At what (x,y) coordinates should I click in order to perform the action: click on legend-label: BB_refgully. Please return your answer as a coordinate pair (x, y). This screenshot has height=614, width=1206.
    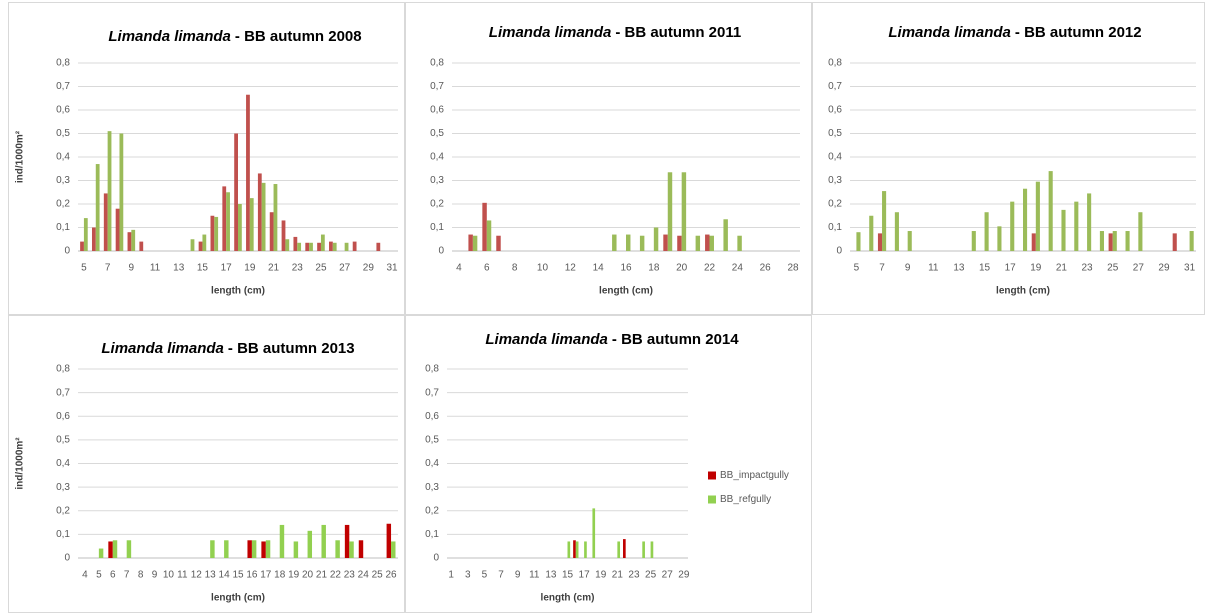
    Looking at the image, I should click on (745, 499).